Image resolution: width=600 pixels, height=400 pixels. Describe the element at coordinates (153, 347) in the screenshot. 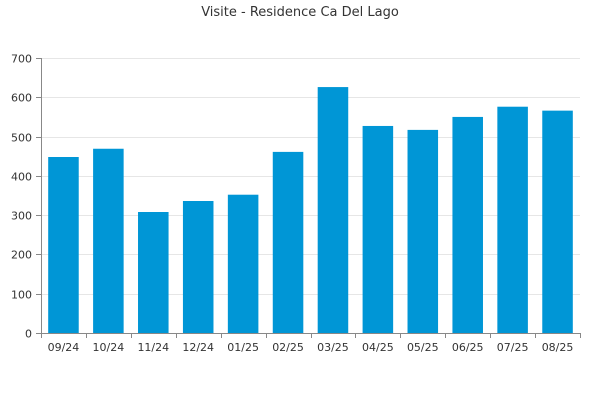

I see `x-tick-label: 11/24` at that location.